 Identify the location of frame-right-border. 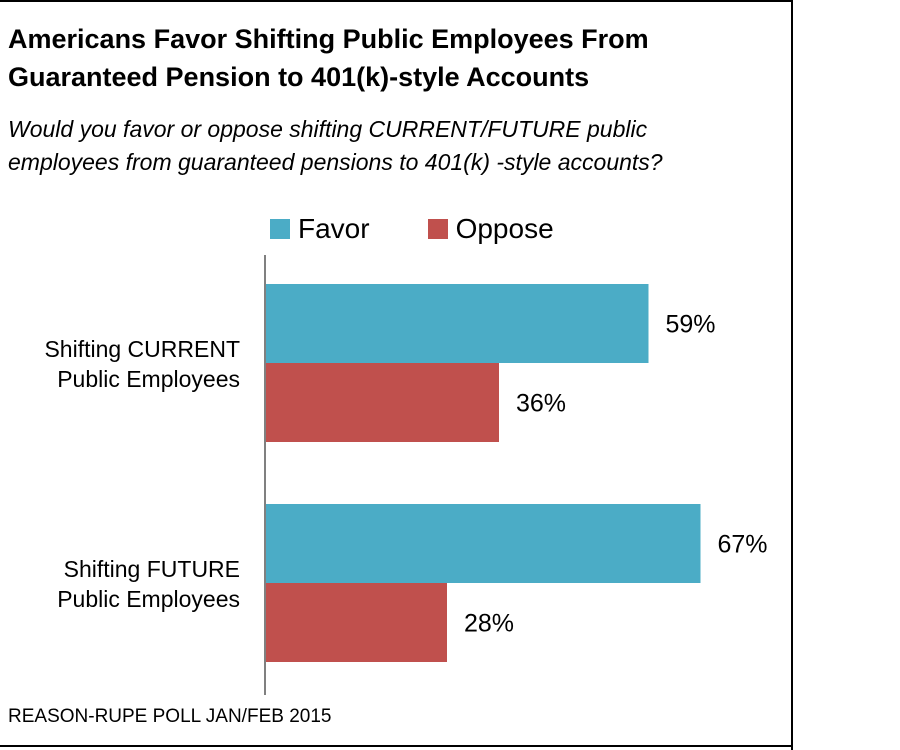
(792, 375).